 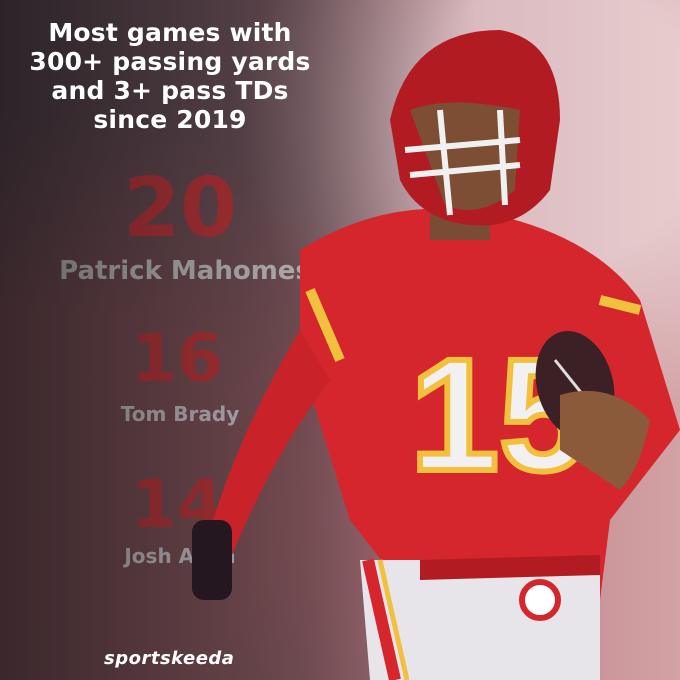 What do you see at coordinates (170, 119) in the screenshot?
I see `headline-line-4: since 2019` at bounding box center [170, 119].